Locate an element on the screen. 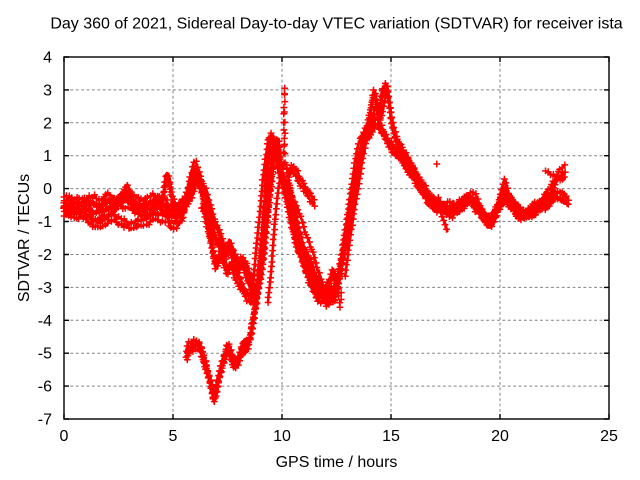 This screenshot has height=480, width=640. svg-text: -3 is located at coordinates (45, 288).